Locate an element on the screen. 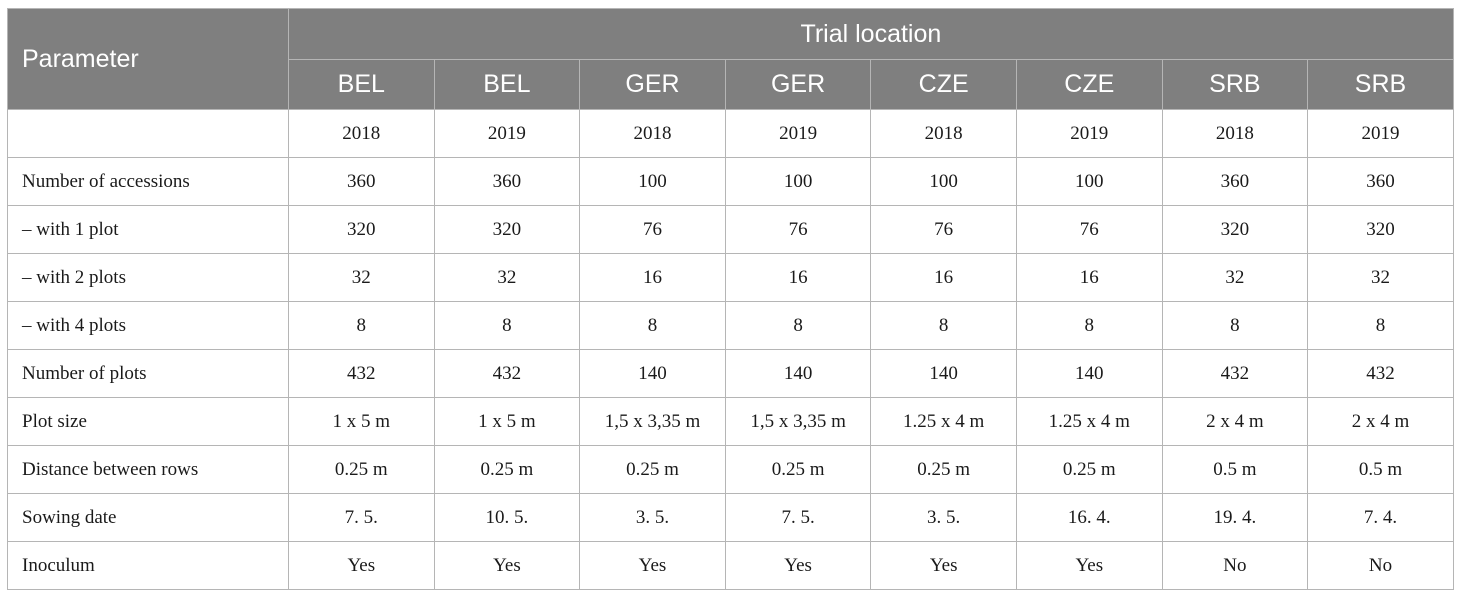 The image size is (1460, 602). table-row: Inoculum Yes Yes Yes Yes Yes Yes No No is located at coordinates (730, 565).